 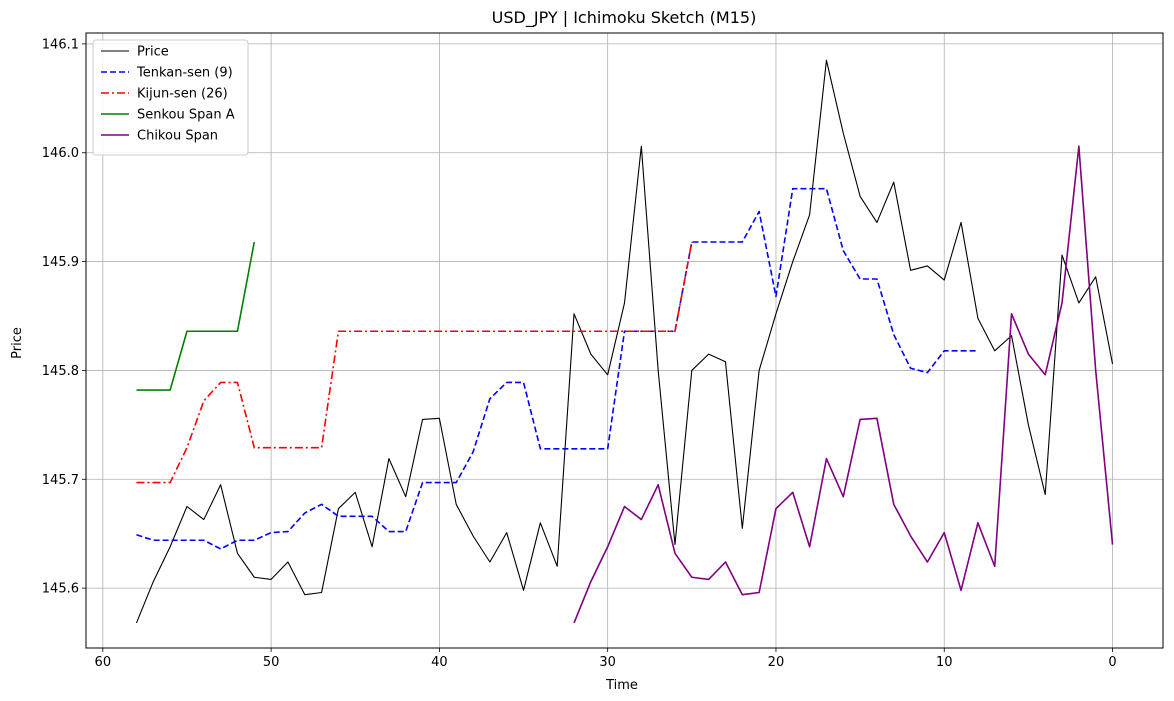 What do you see at coordinates (607, 662) in the screenshot?
I see `x-tick-label: 30` at bounding box center [607, 662].